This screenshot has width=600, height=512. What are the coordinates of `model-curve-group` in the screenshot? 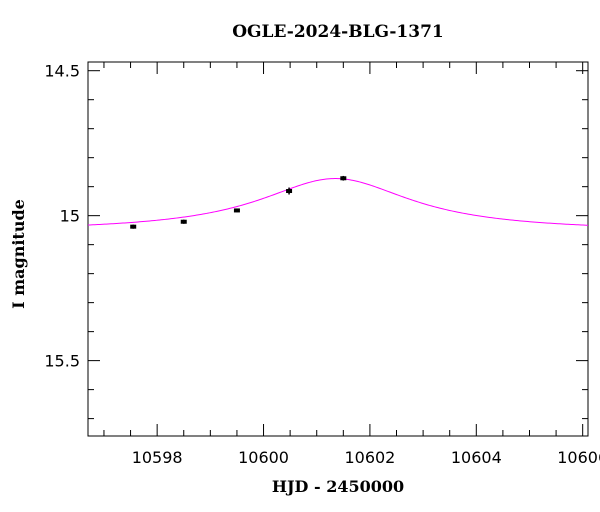 It's located at (338, 202).